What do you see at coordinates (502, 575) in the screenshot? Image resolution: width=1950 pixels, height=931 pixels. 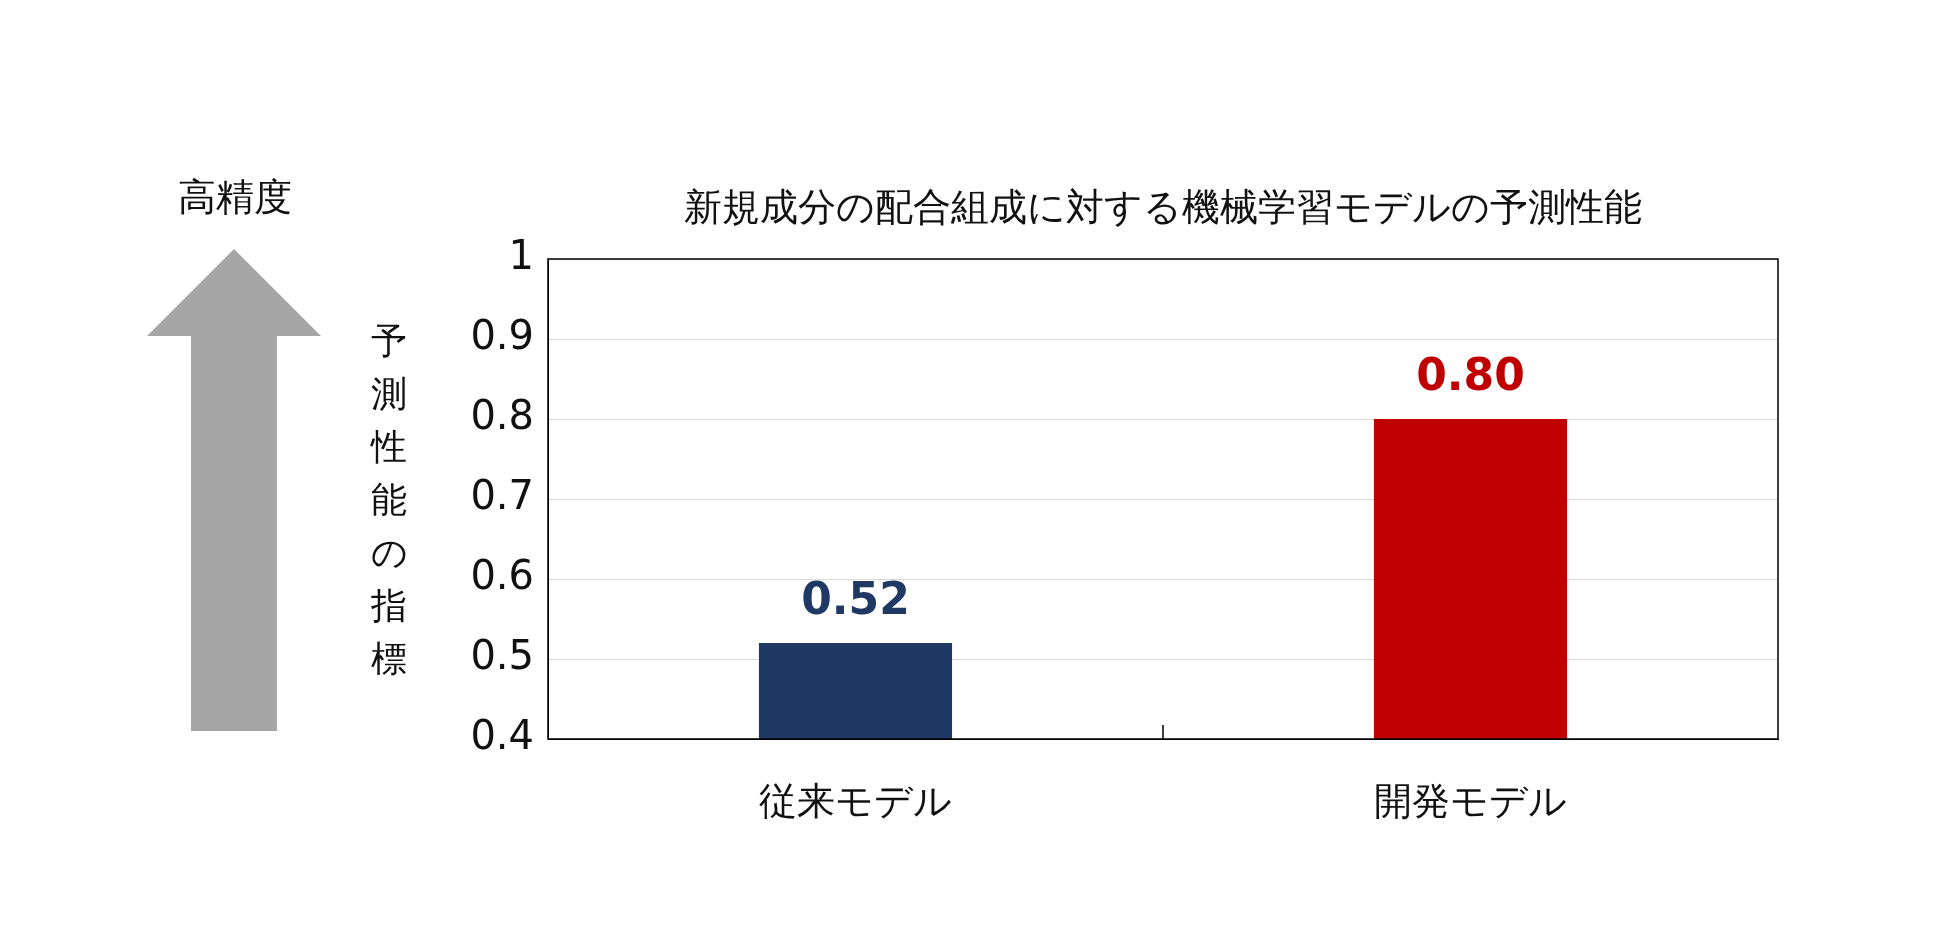 I see `y-tick-label: 0.6` at bounding box center [502, 575].